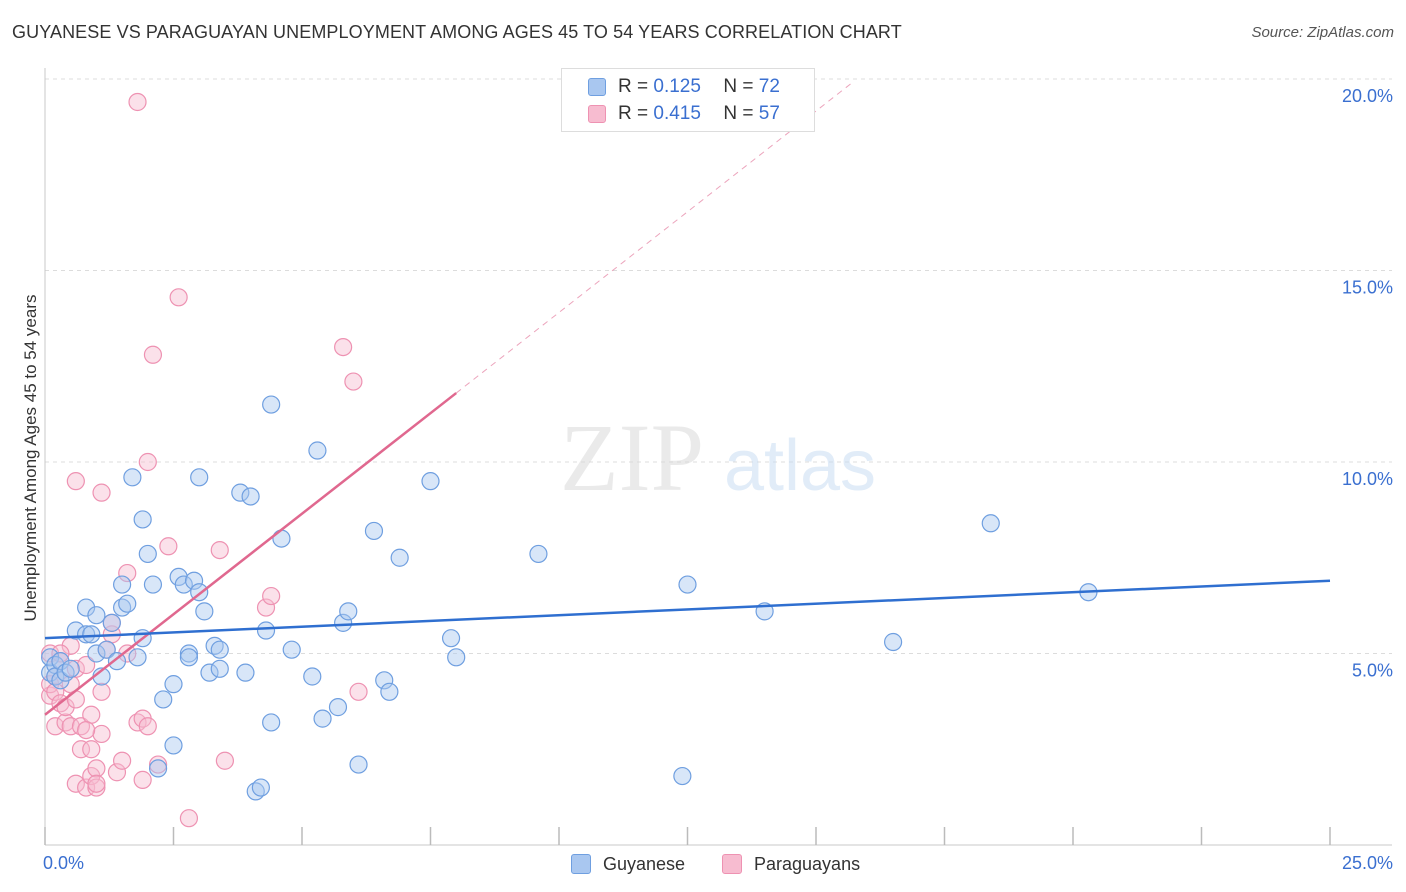 The width and height of the screenshot is (1406, 892). I want to click on bottom-legend-label-paraguayans: Paraguayans, so click(807, 863).